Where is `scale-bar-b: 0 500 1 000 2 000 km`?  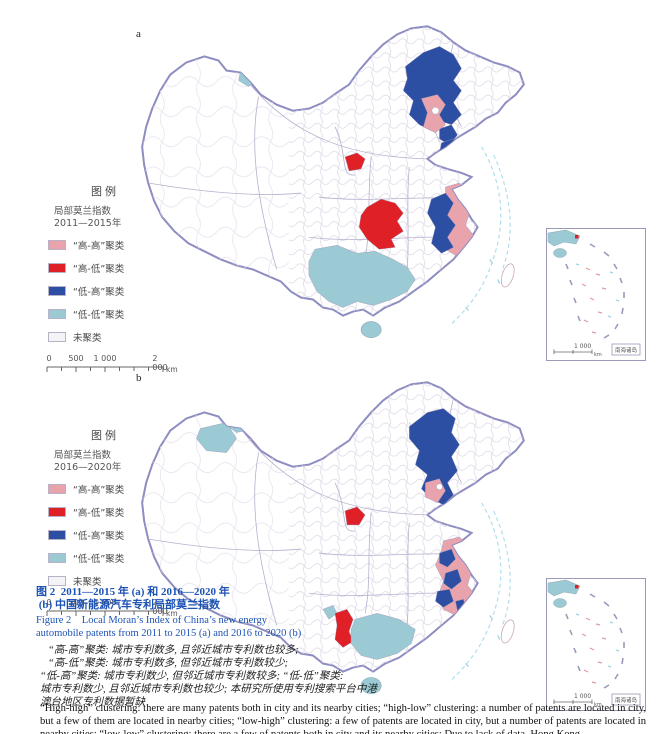 scale-bar-b: 0 500 1 000 2 000 km is located at coordinates (112, 608).